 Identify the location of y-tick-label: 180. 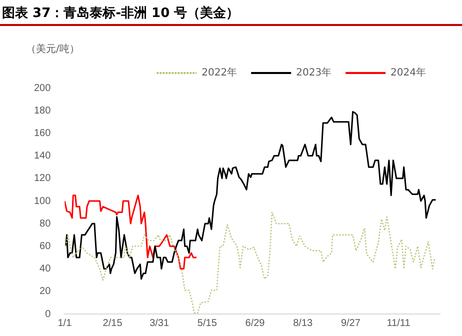
(43, 110).